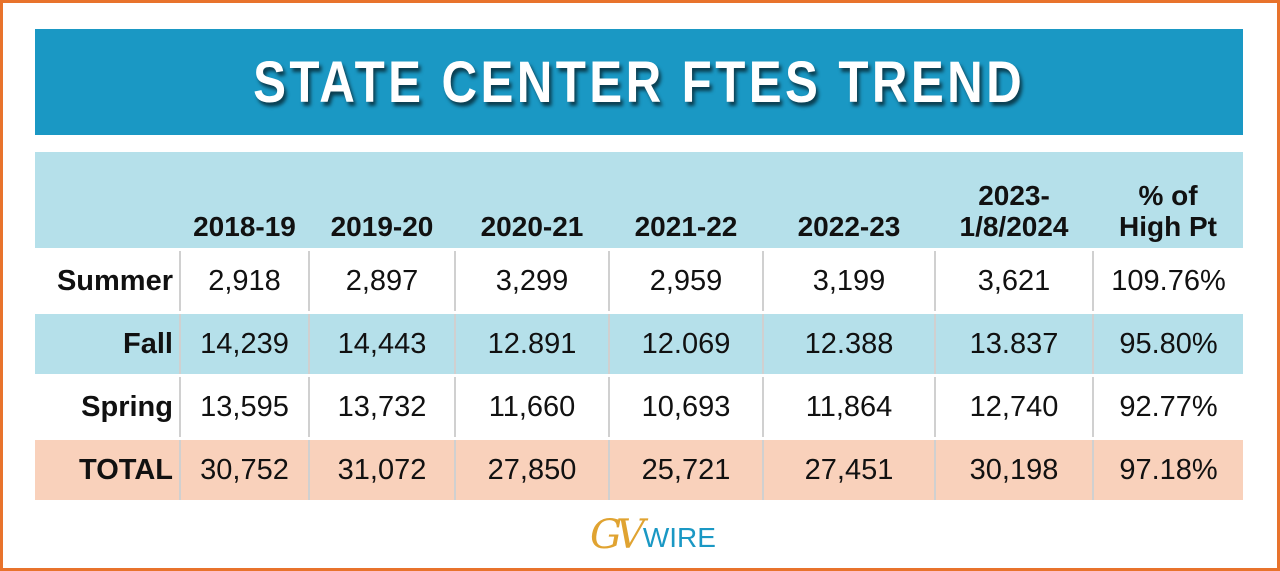 This screenshot has height=571, width=1280. Describe the element at coordinates (849, 280) in the screenshot. I see `cell: 3,199` at that location.